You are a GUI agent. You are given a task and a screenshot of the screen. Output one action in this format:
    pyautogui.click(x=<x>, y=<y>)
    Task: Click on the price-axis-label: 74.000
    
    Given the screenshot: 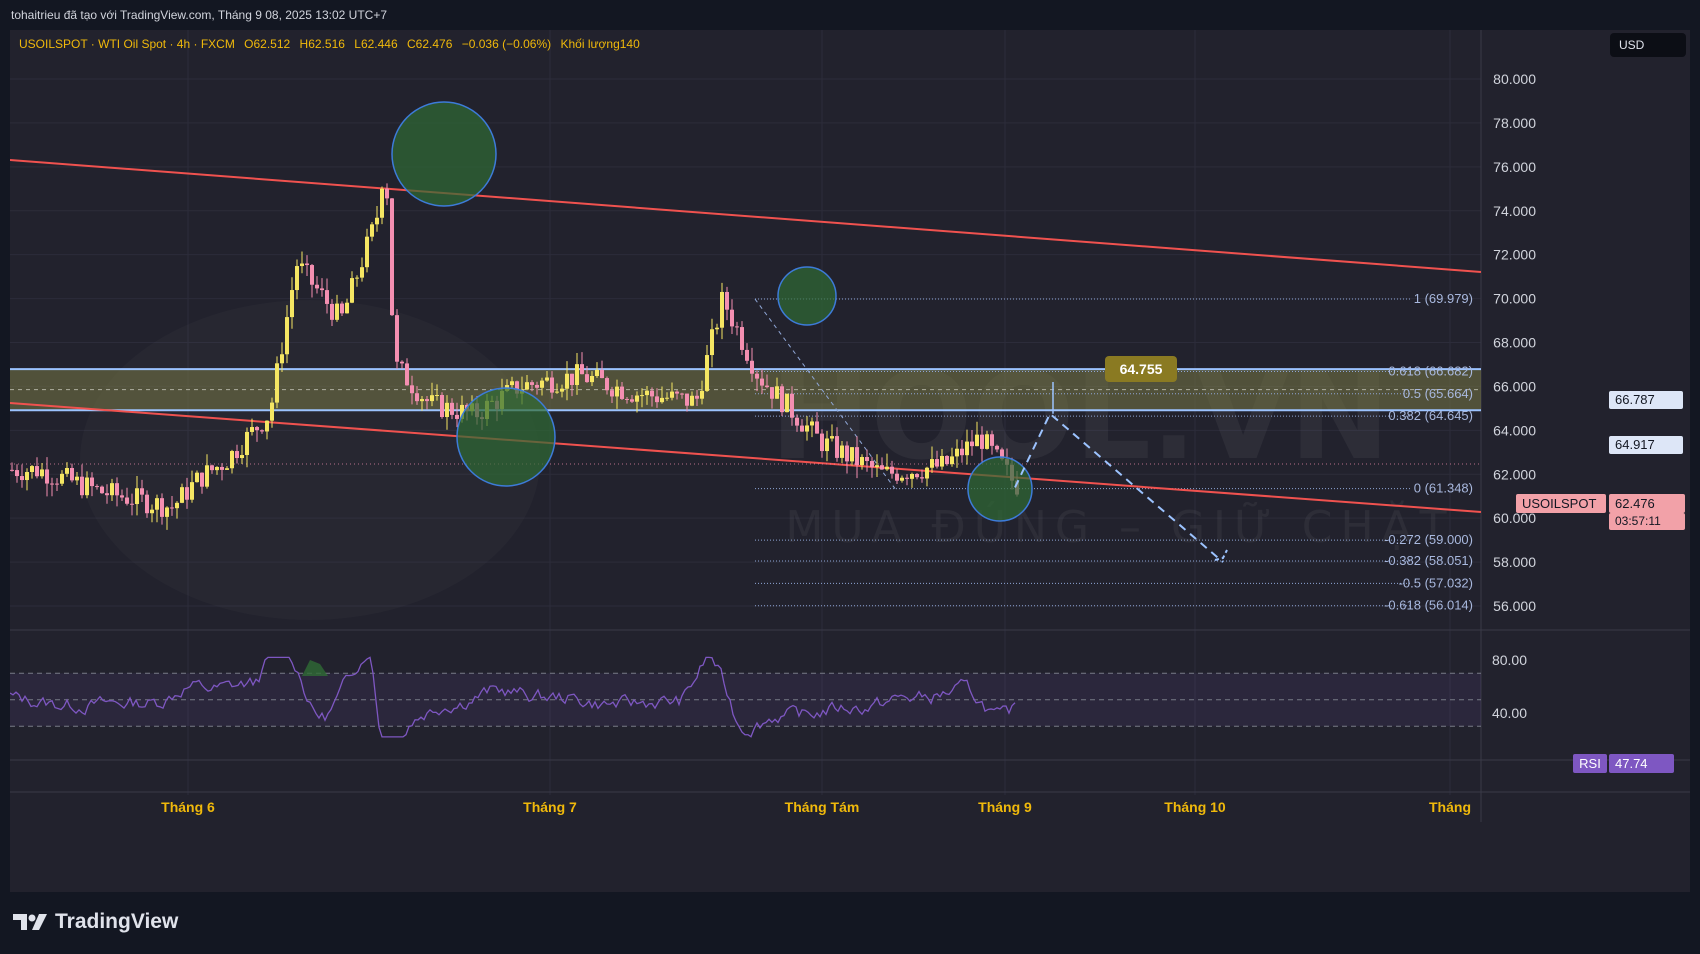 What is the action you would take?
    pyautogui.click(x=1514, y=211)
    